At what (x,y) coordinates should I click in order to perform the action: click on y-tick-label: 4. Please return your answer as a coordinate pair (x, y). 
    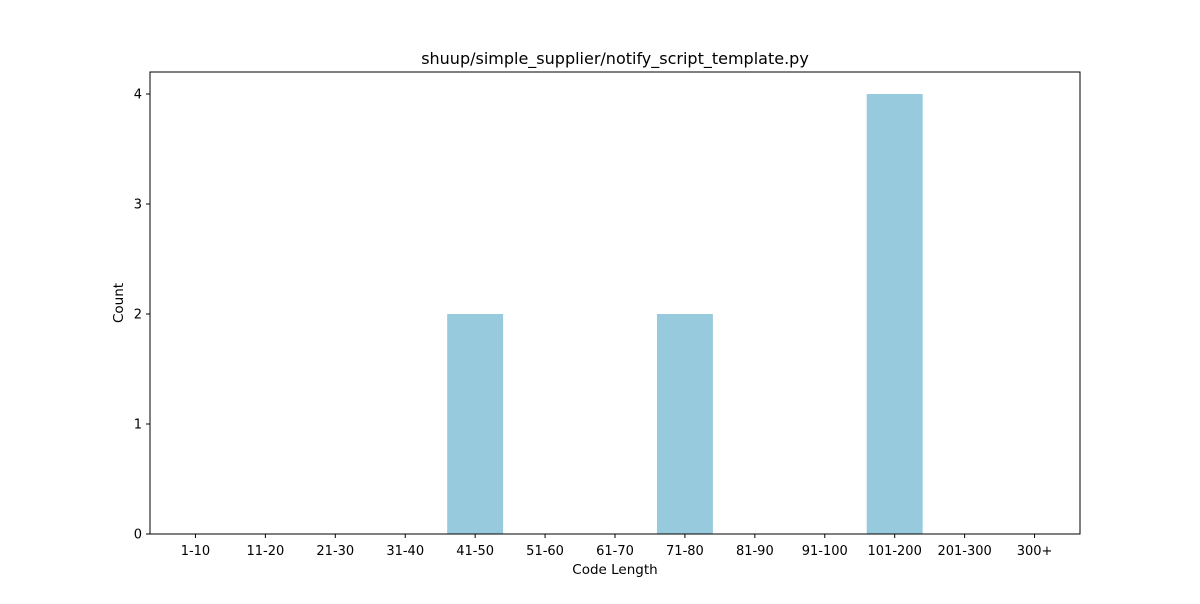
    Looking at the image, I should click on (138, 95).